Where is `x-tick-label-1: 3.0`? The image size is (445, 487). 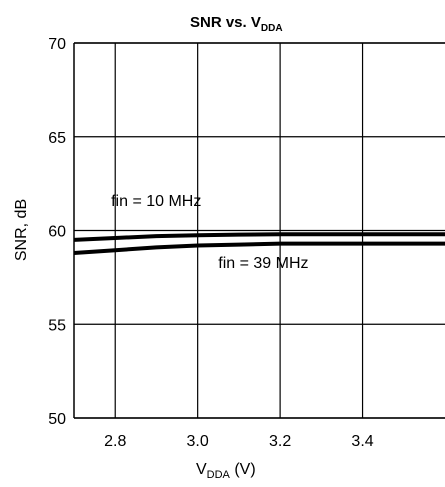 x-tick-label-1: 3.0 is located at coordinates (198, 441).